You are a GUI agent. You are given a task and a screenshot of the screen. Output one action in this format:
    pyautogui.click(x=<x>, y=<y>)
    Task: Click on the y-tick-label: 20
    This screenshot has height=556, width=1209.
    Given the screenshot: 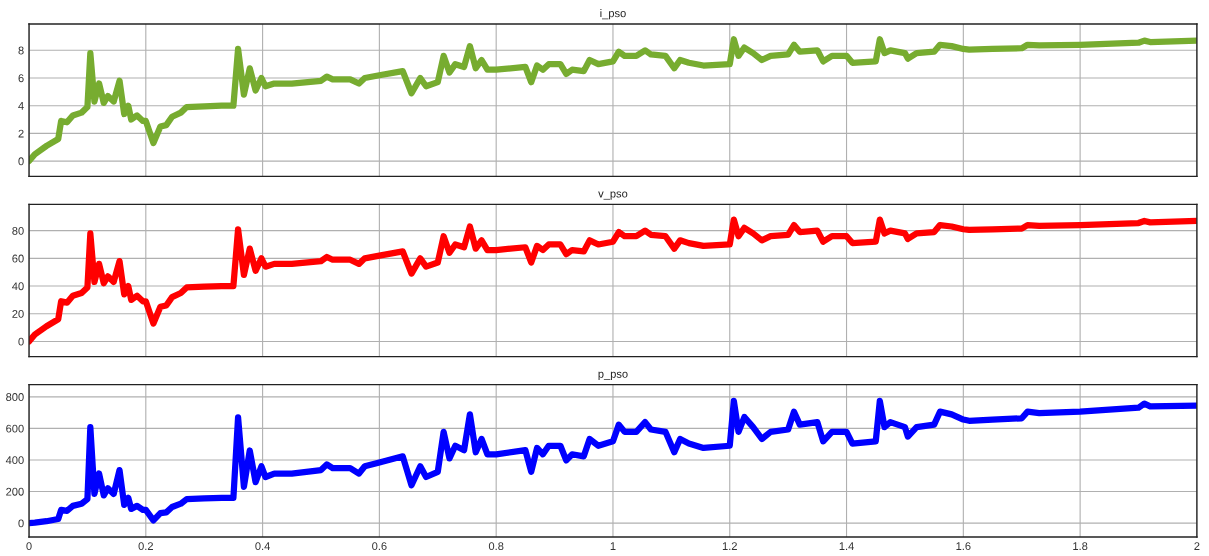 What is the action you would take?
    pyautogui.click(x=18, y=314)
    